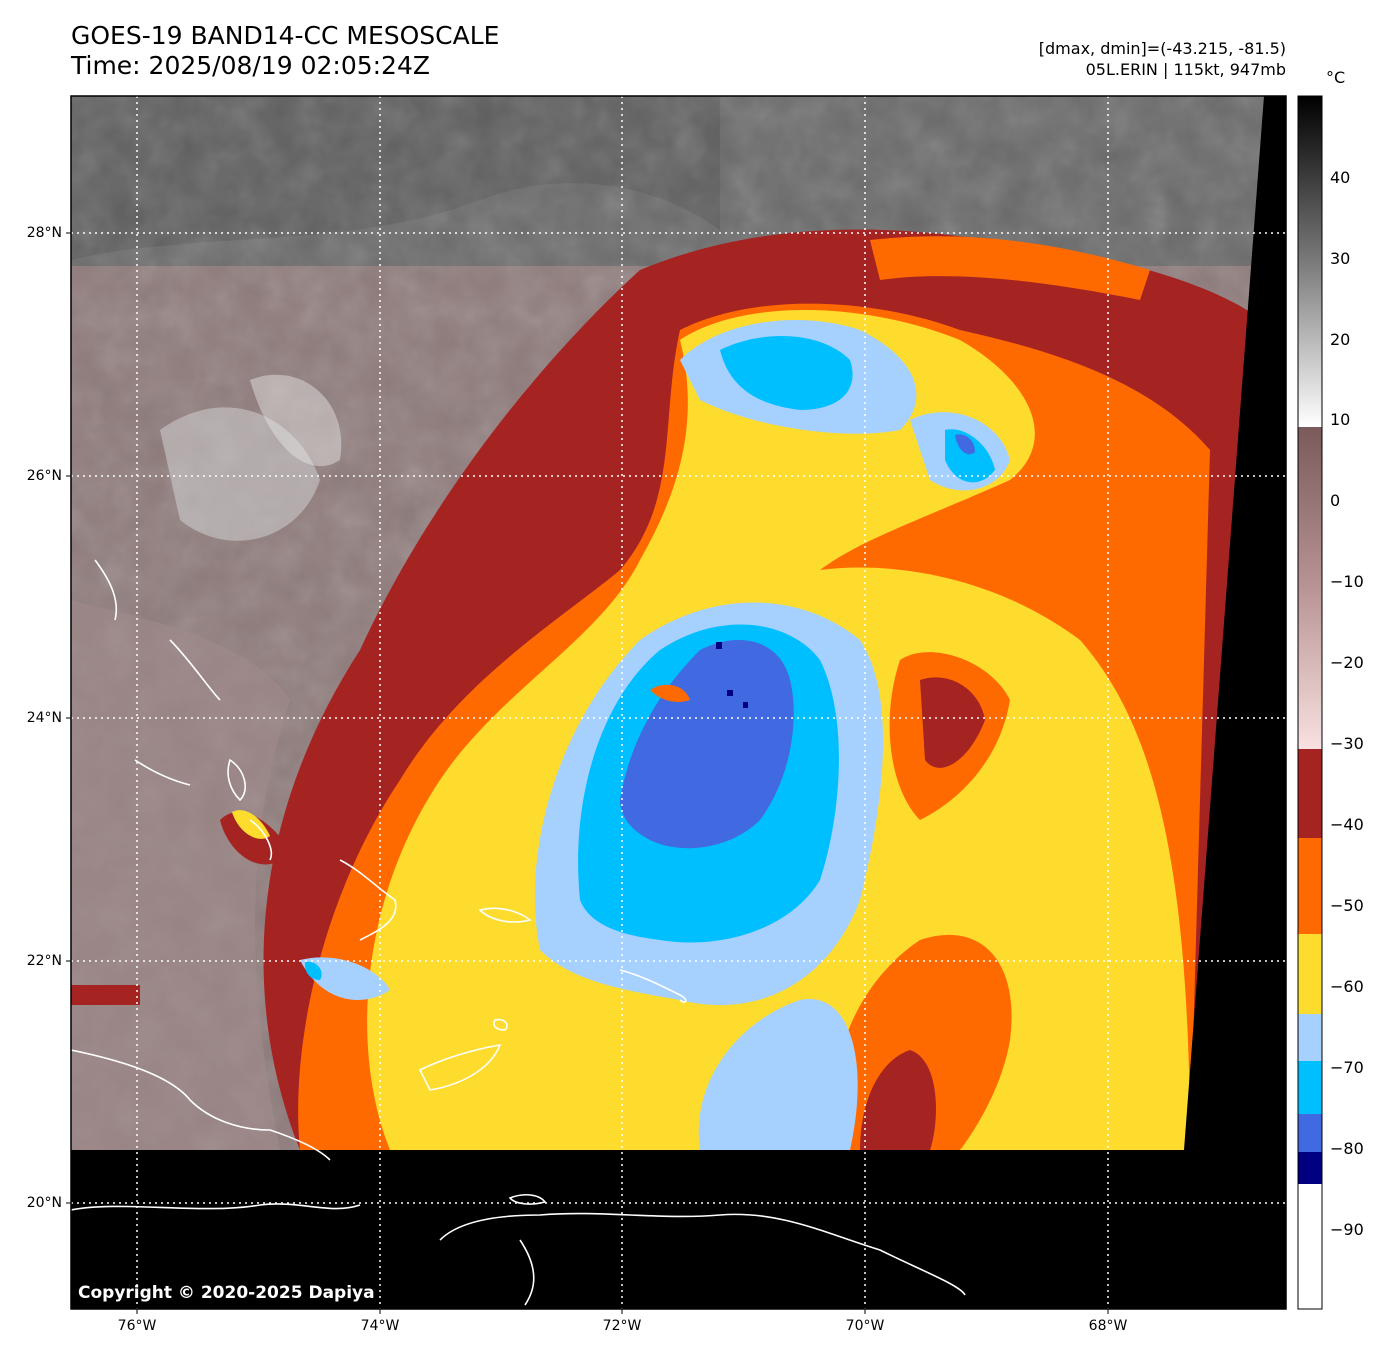 The height and width of the screenshot is (1359, 1390). What do you see at coordinates (1162, 48) in the screenshot?
I see `data-range: [dmax, dmin]=(-43.215, -81.5)` at bounding box center [1162, 48].